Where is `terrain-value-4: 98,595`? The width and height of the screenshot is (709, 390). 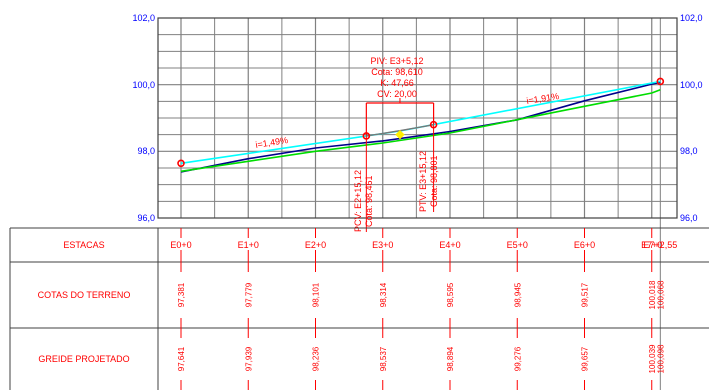
terrain-value-4: 98,595 is located at coordinates (450, 294).